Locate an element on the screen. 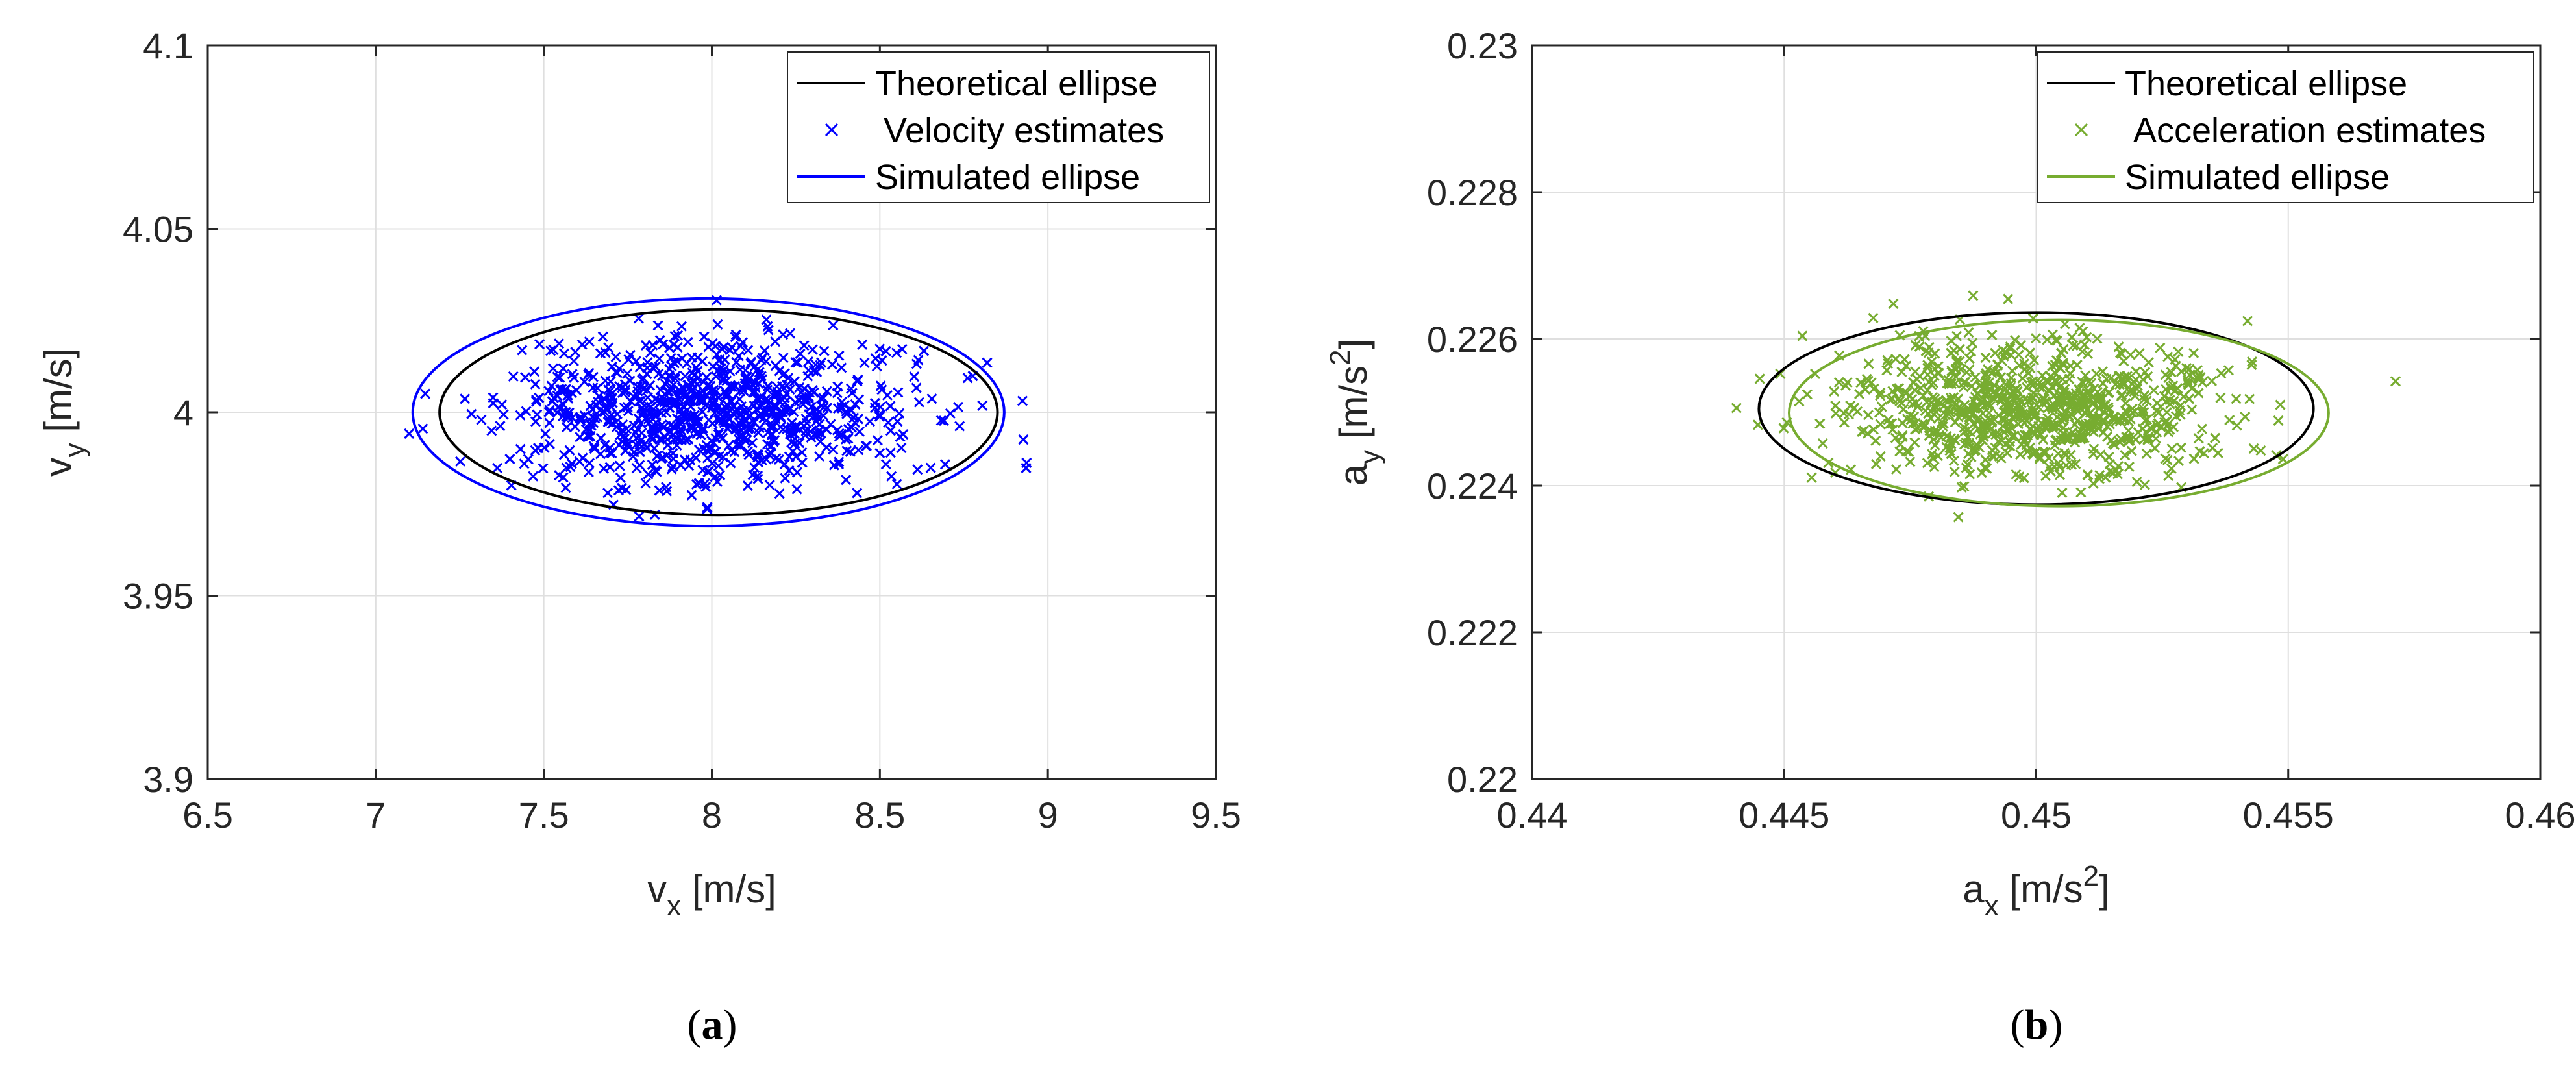 The height and width of the screenshot is (1066, 2576). y-tick-label: 0.222 is located at coordinates (1472, 632).